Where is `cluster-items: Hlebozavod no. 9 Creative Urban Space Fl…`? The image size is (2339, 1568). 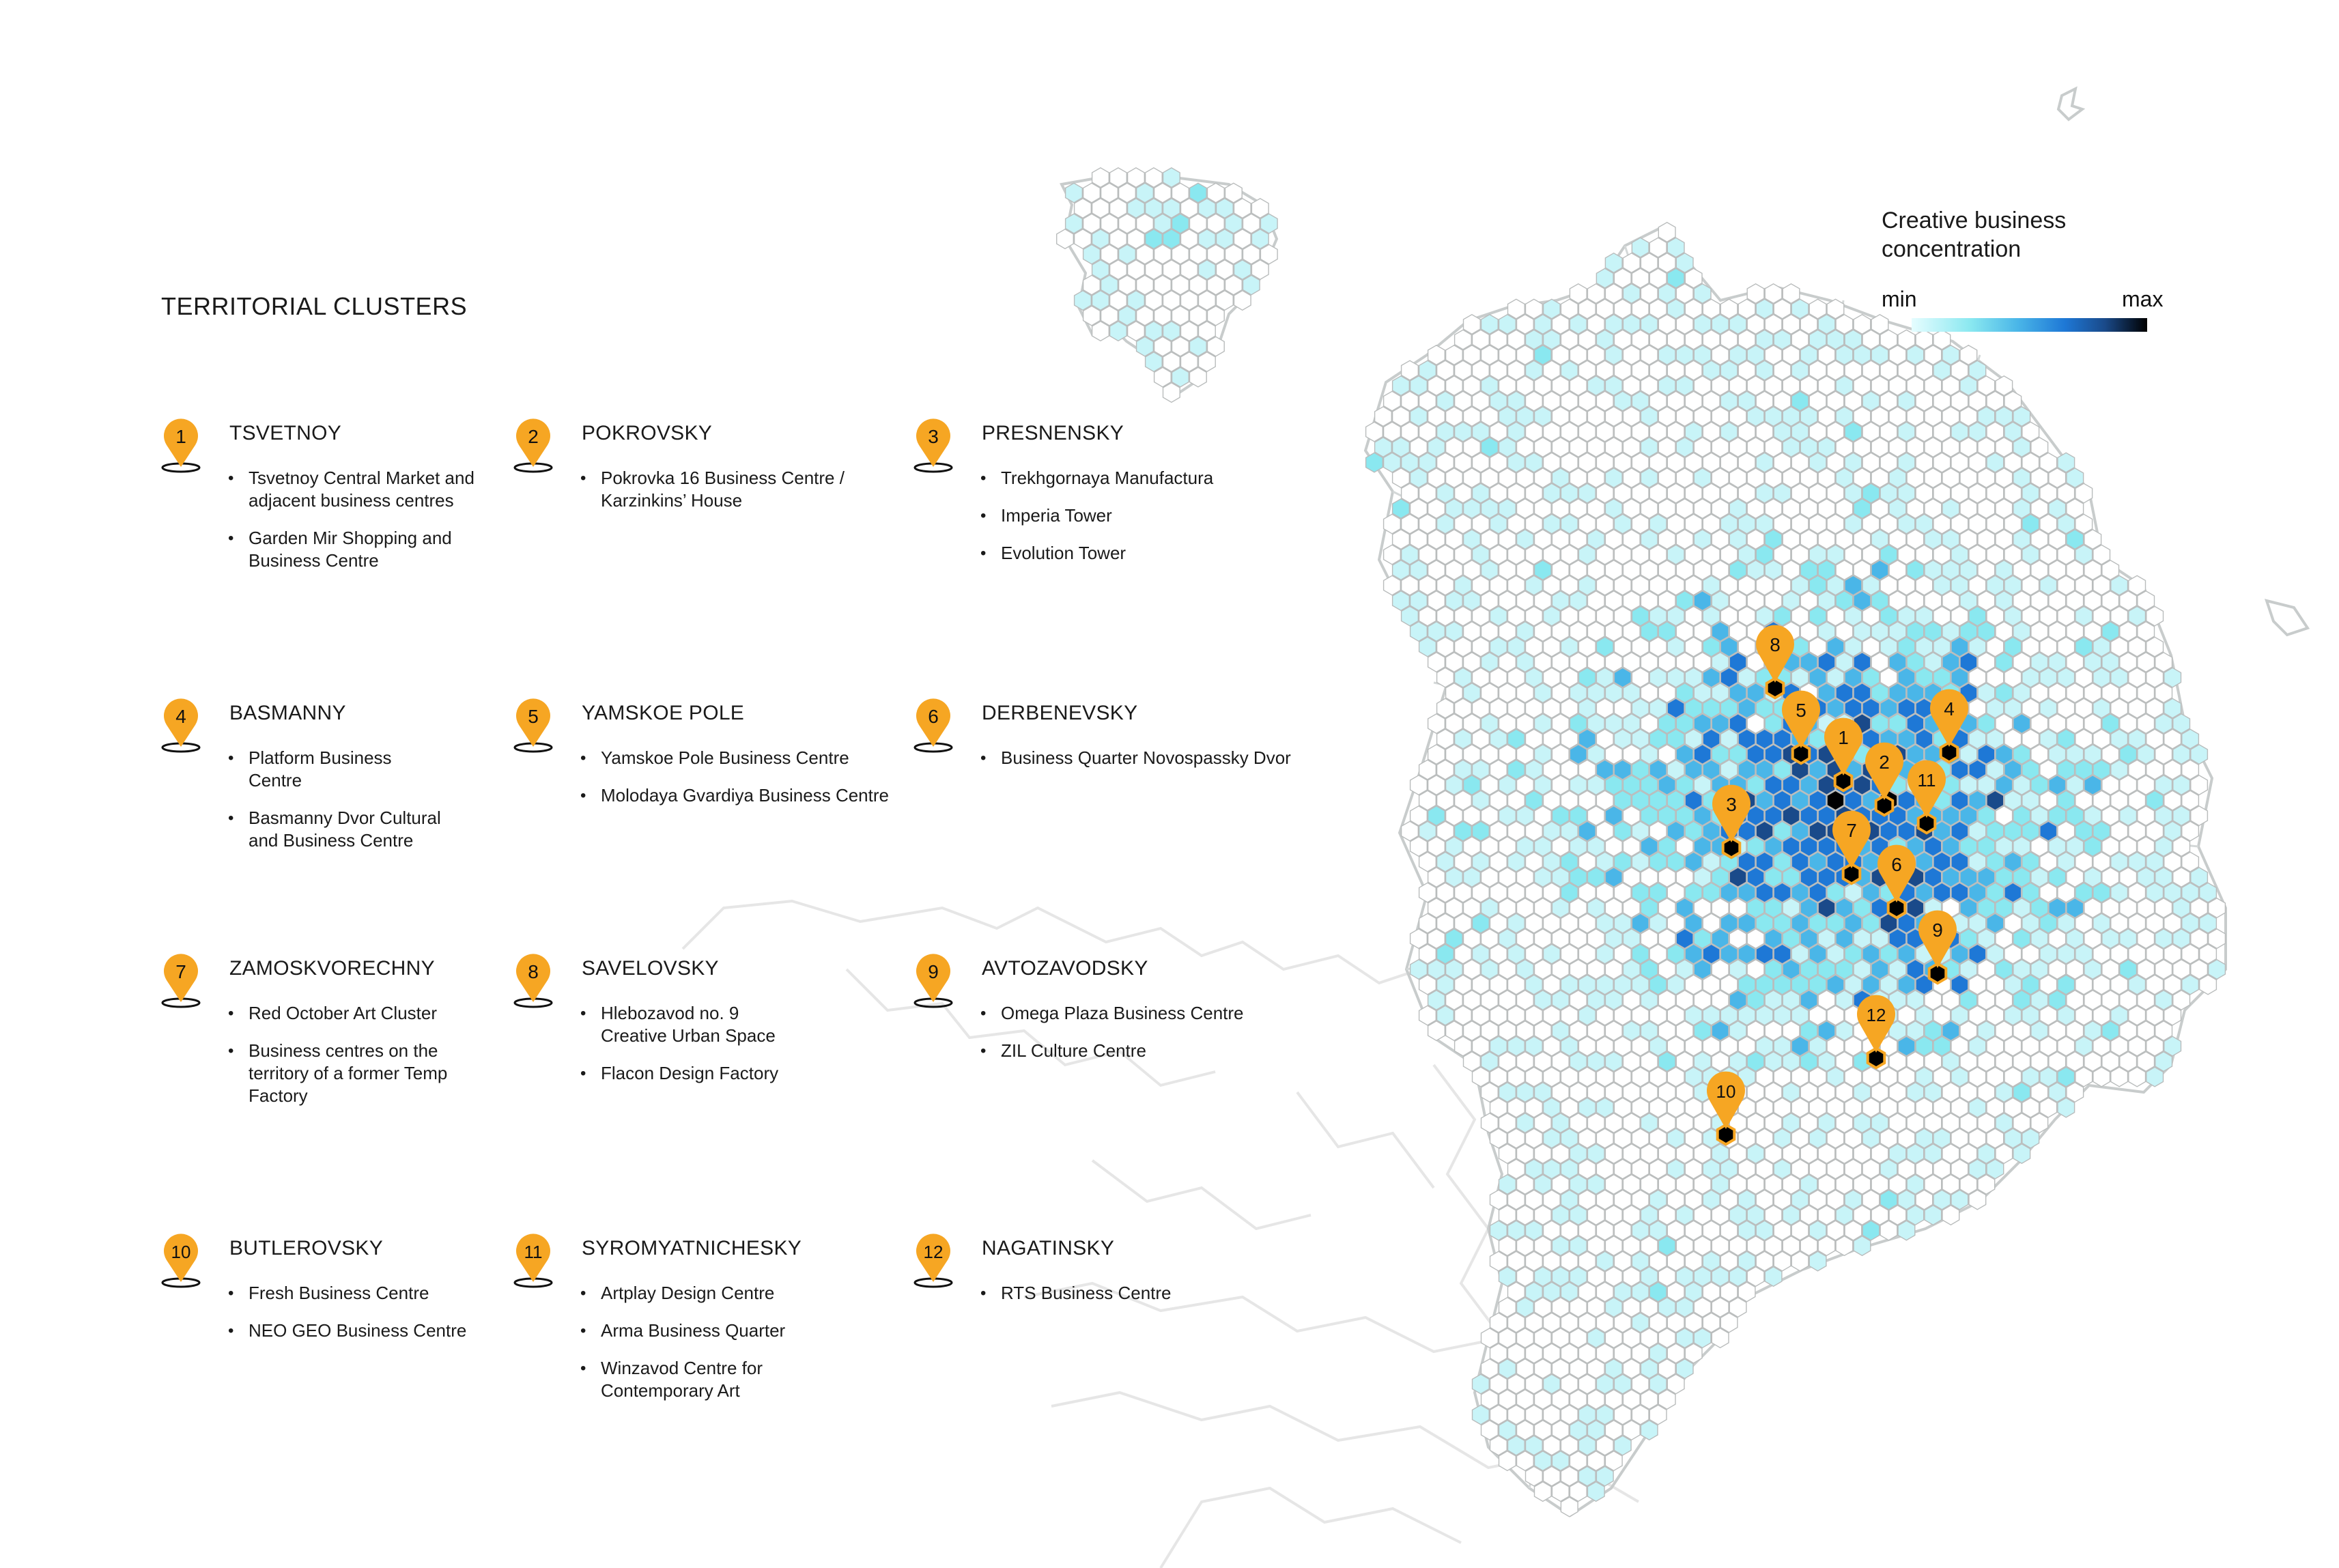 cluster-items: Hlebozavod no. 9 Creative Urban Space Fl… is located at coordinates (688, 1051).